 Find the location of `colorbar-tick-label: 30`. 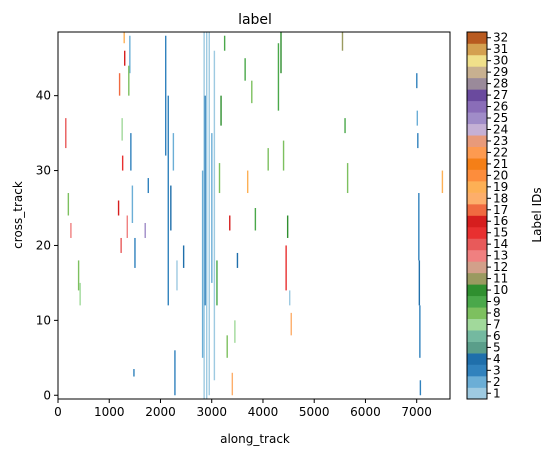

colorbar-tick-label: 30 is located at coordinates (500, 61).